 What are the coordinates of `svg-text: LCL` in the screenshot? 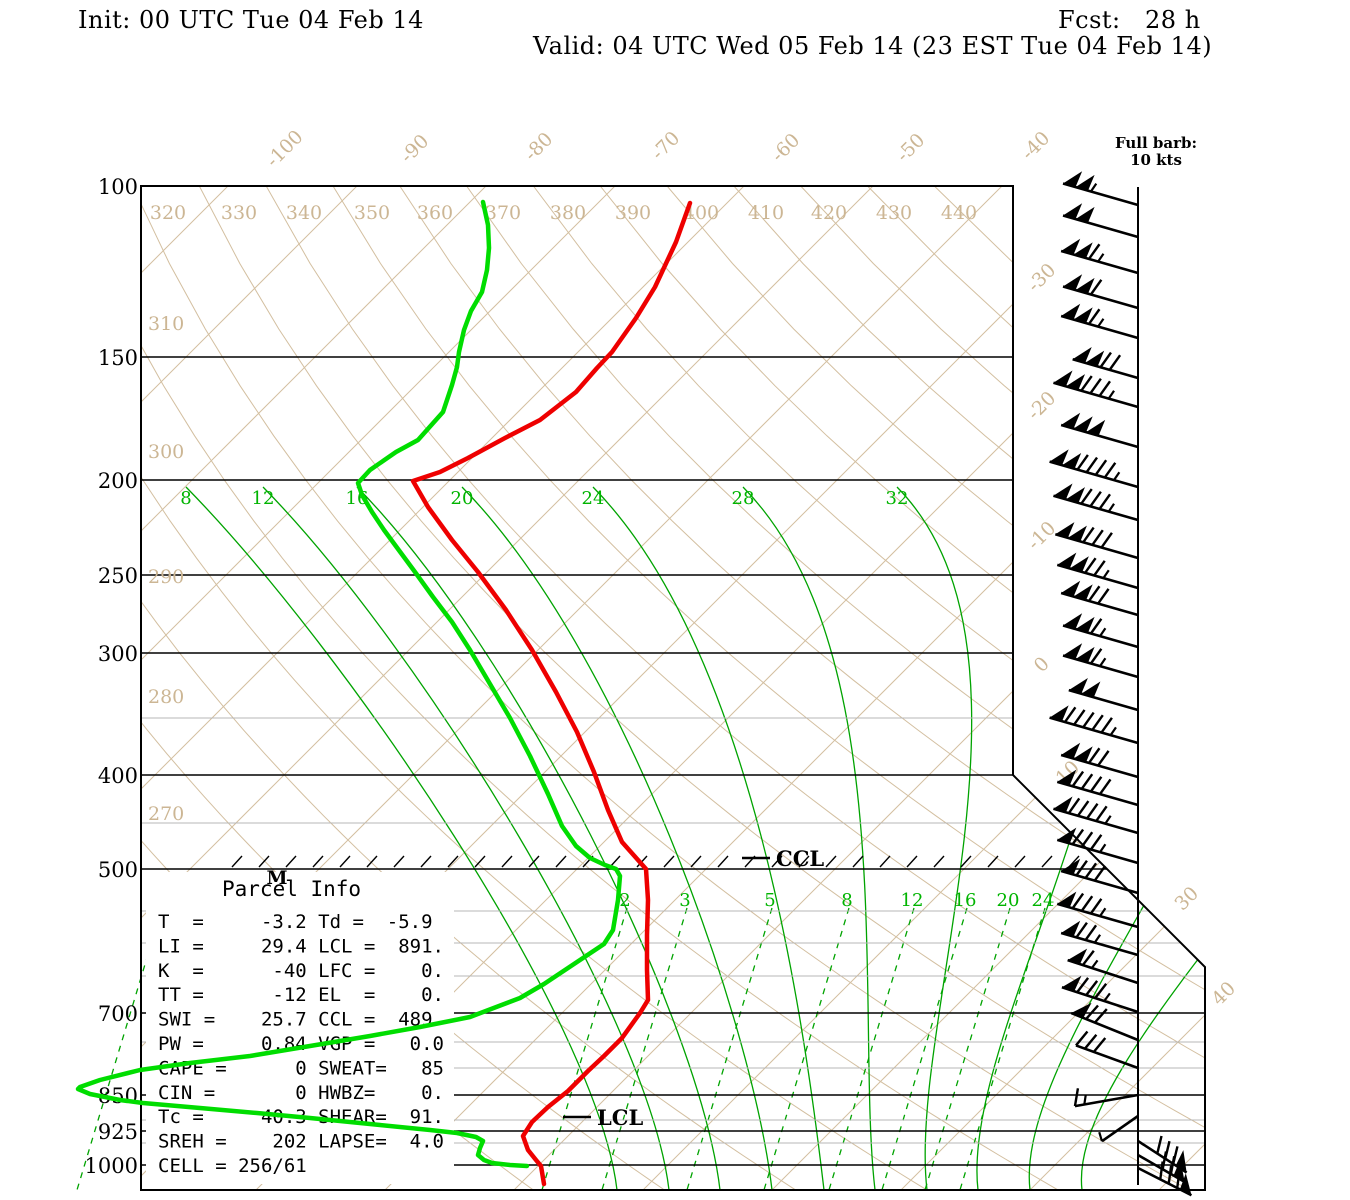 It's located at (620, 1117).